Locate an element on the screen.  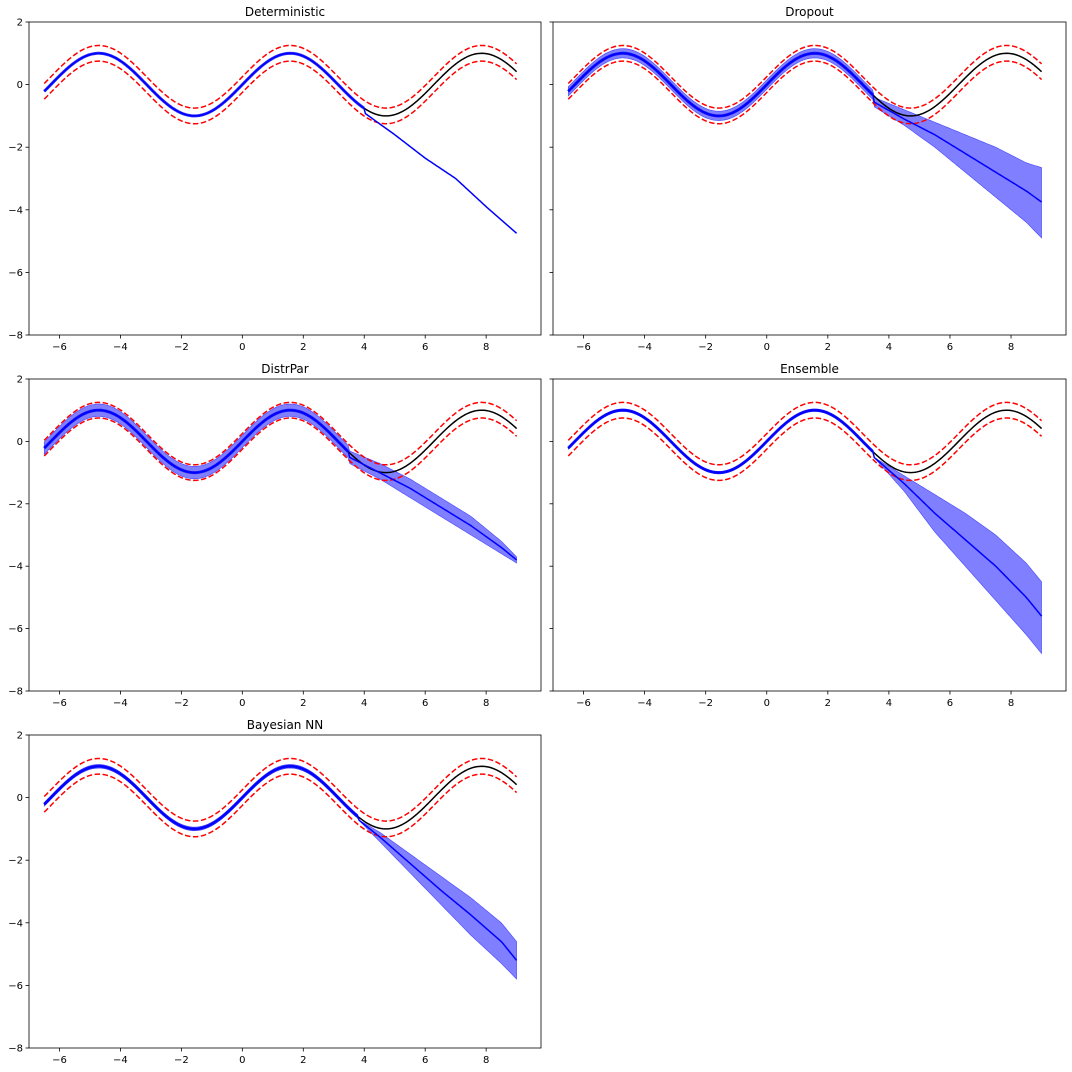
subplot-title: Bayesian NN is located at coordinates (285, 725).